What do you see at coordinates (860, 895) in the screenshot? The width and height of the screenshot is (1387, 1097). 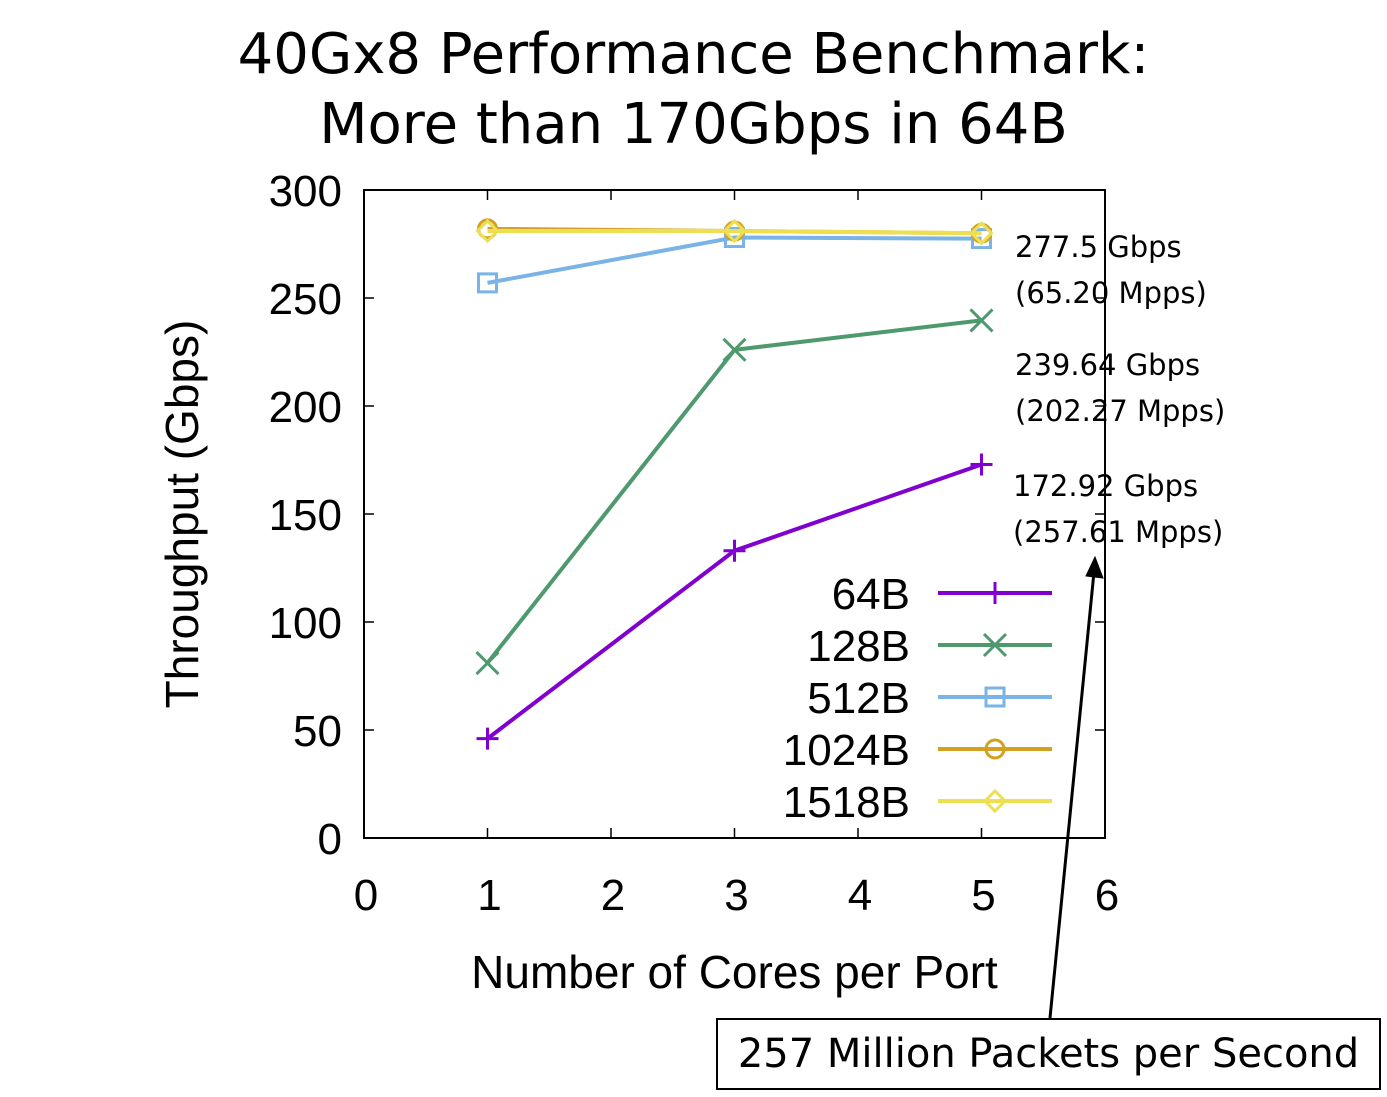 I see `x-tick-label: 4` at bounding box center [860, 895].